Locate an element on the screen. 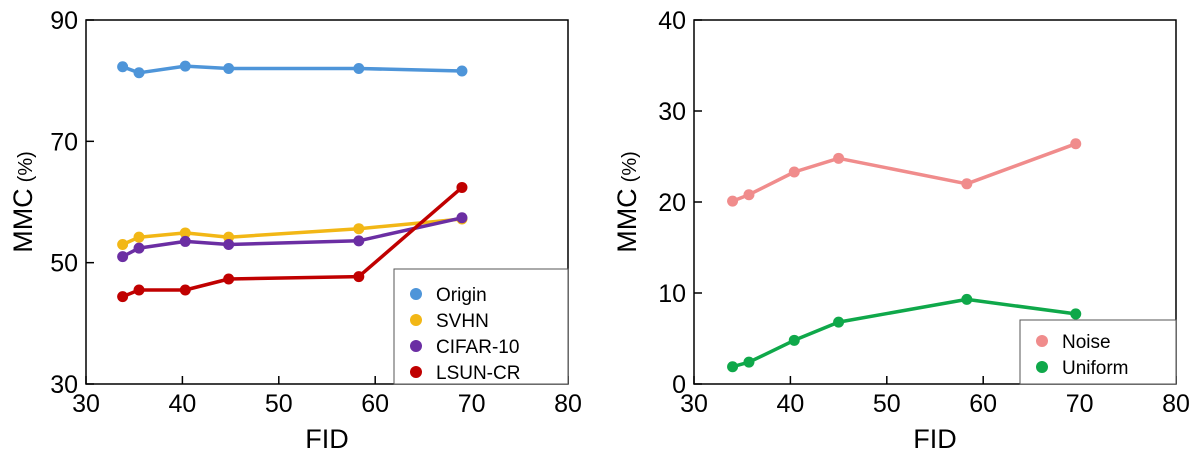  series-origin is located at coordinates (292, 69).